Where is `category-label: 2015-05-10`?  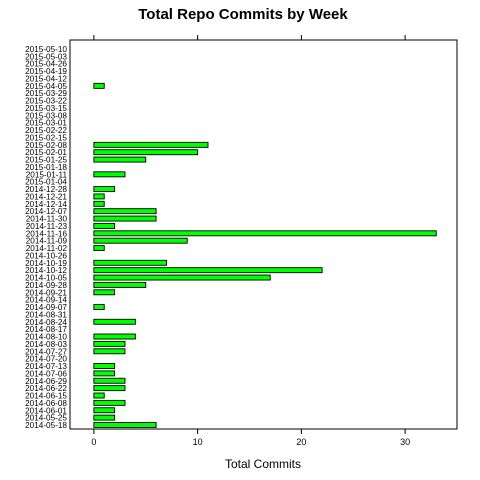 category-label: 2015-05-10 is located at coordinates (46, 49).